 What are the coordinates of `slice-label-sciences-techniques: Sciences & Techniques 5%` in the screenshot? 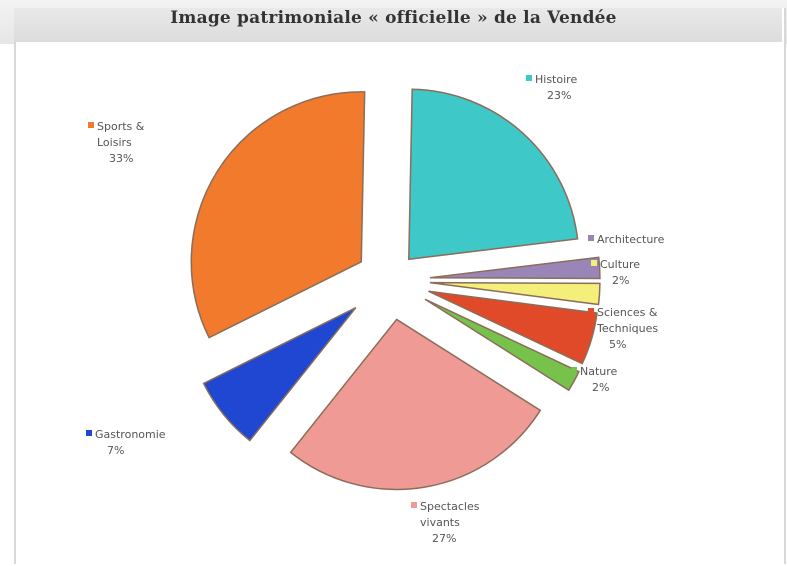 It's located at (623, 328).